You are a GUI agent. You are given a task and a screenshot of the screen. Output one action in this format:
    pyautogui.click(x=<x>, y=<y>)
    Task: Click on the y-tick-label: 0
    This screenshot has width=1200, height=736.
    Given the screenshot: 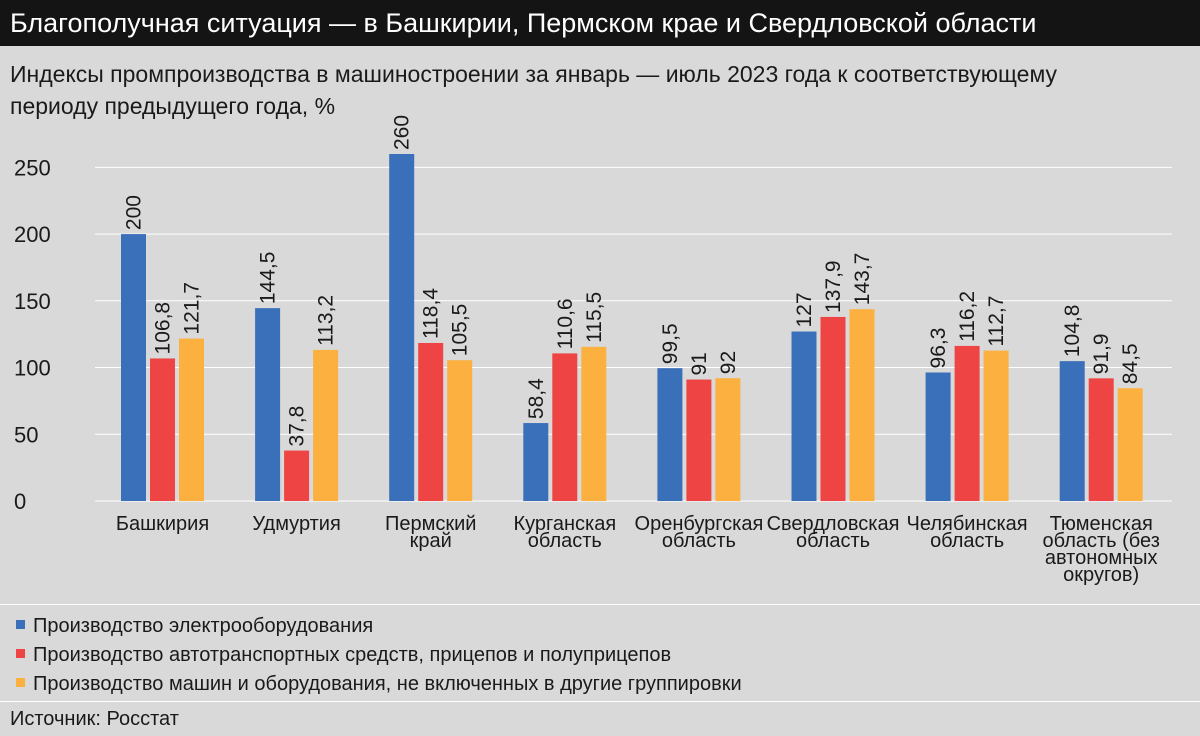 What is the action you would take?
    pyautogui.click(x=20, y=501)
    